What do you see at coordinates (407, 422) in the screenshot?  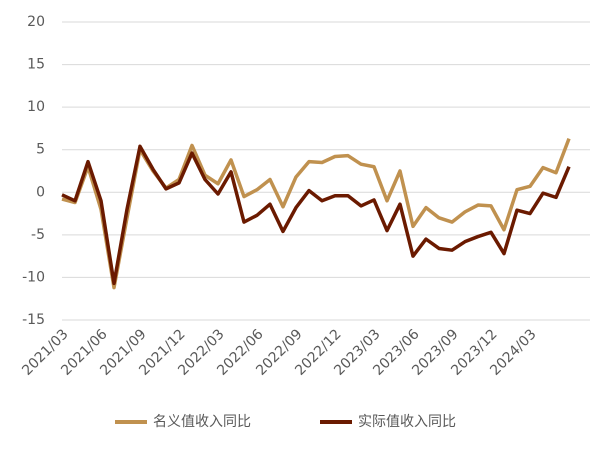 I see `legend-label: 实际值收入同比` at bounding box center [407, 422].